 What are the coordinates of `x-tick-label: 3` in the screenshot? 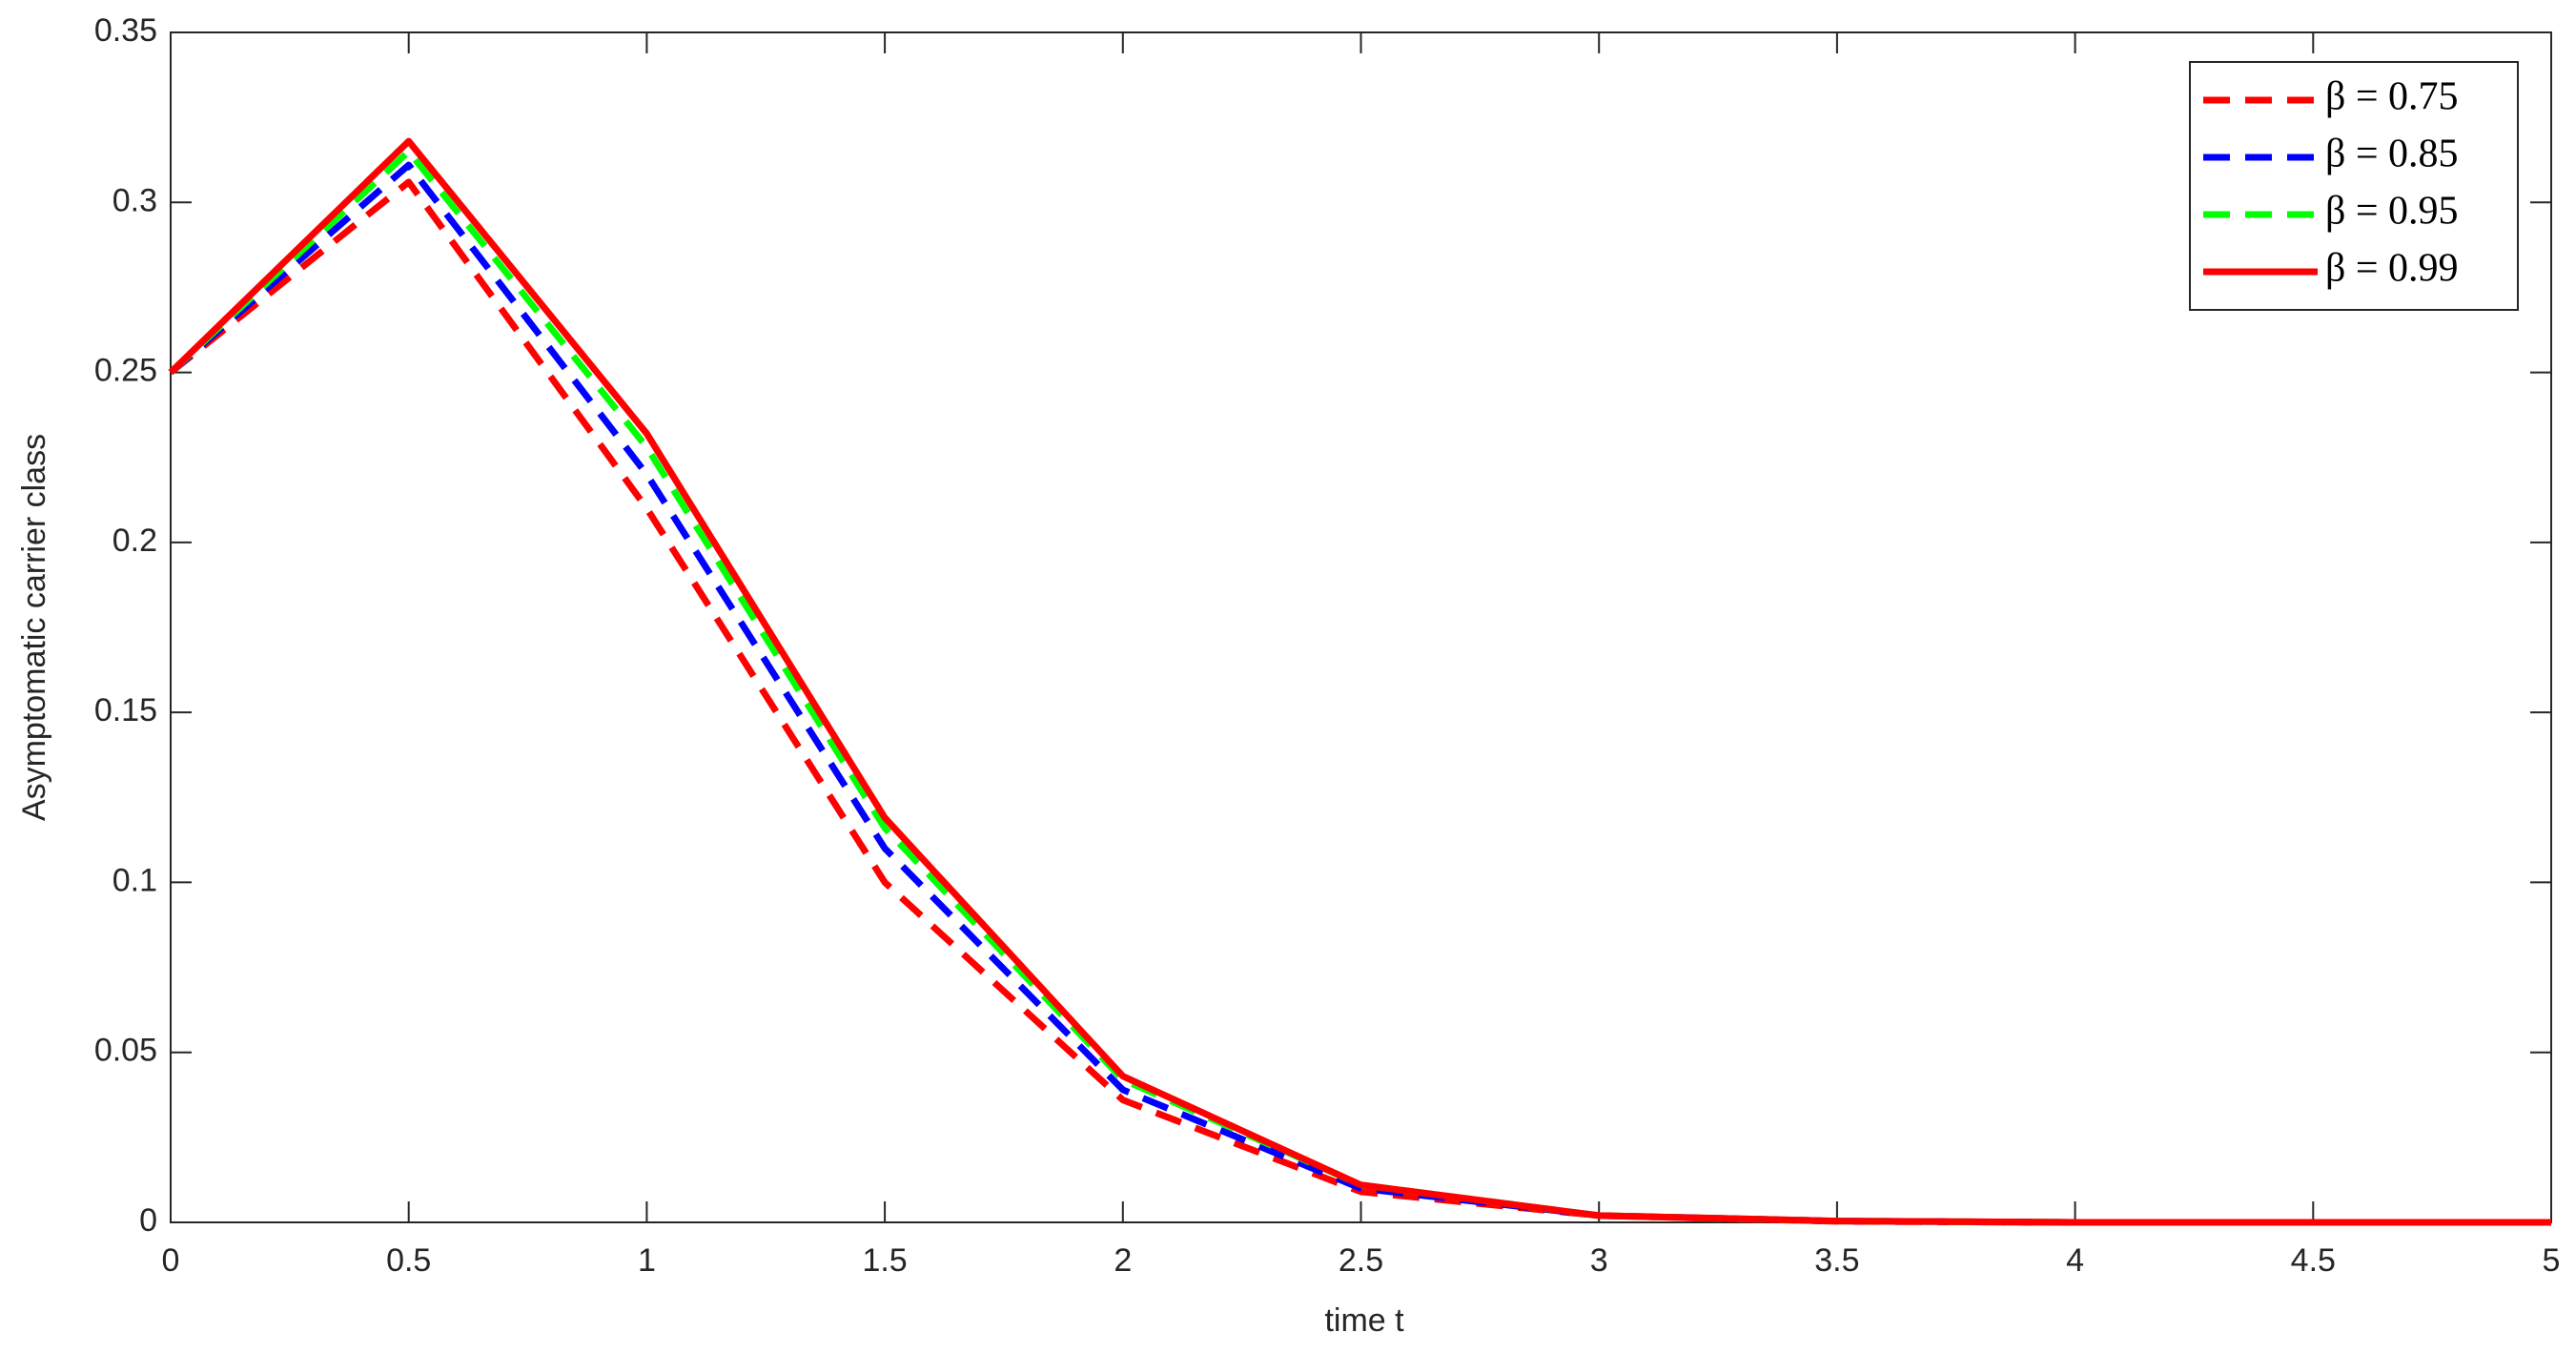 It's located at (1599, 1260).